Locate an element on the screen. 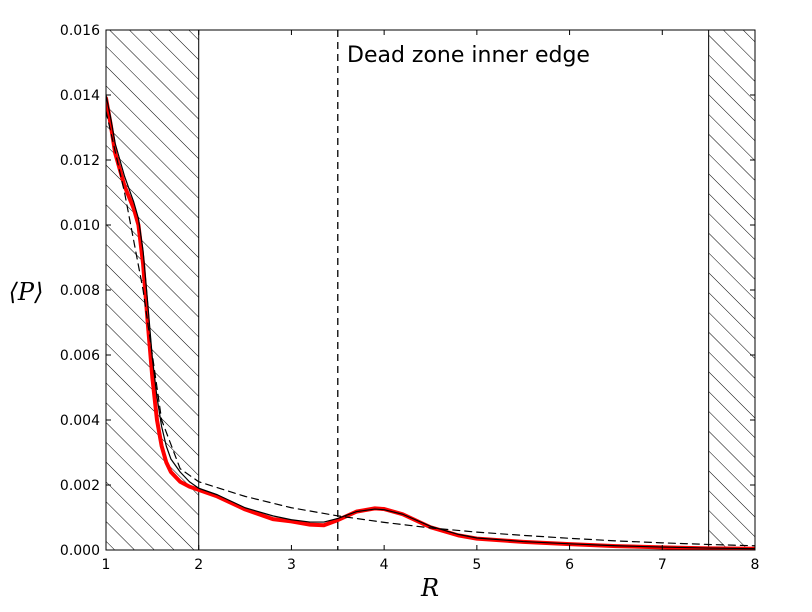  dead-zone-annotation: Dead zone inner edge is located at coordinates (468, 55).